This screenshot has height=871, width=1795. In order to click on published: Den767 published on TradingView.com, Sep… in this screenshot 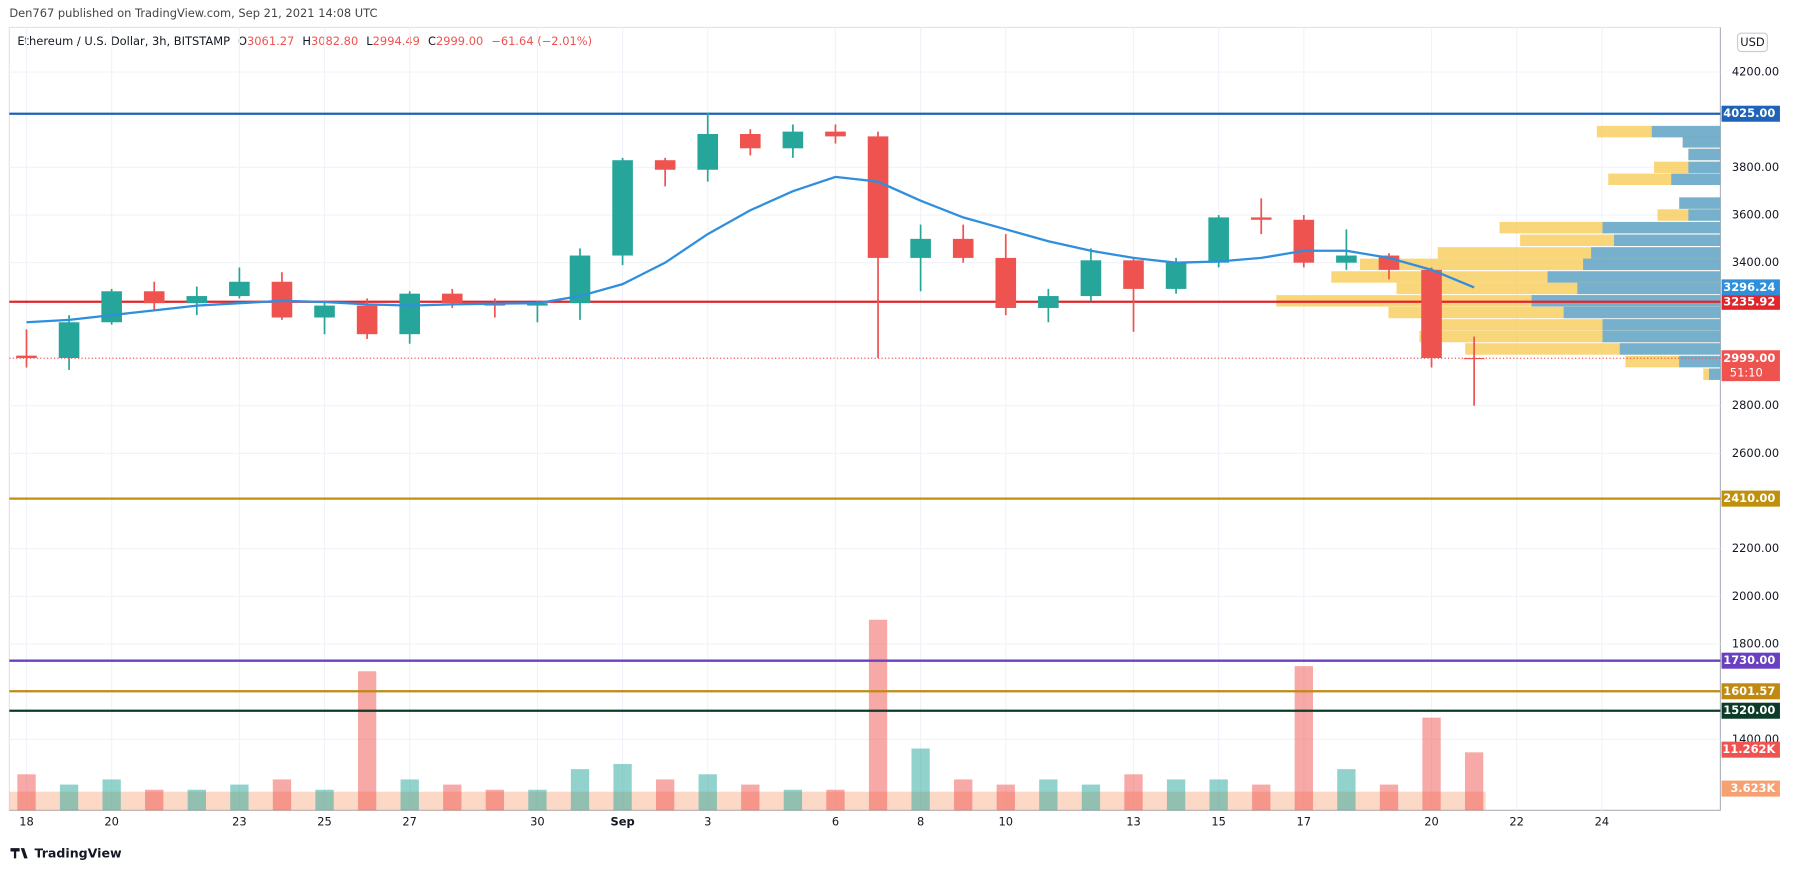, I will do `click(193, 13)`.